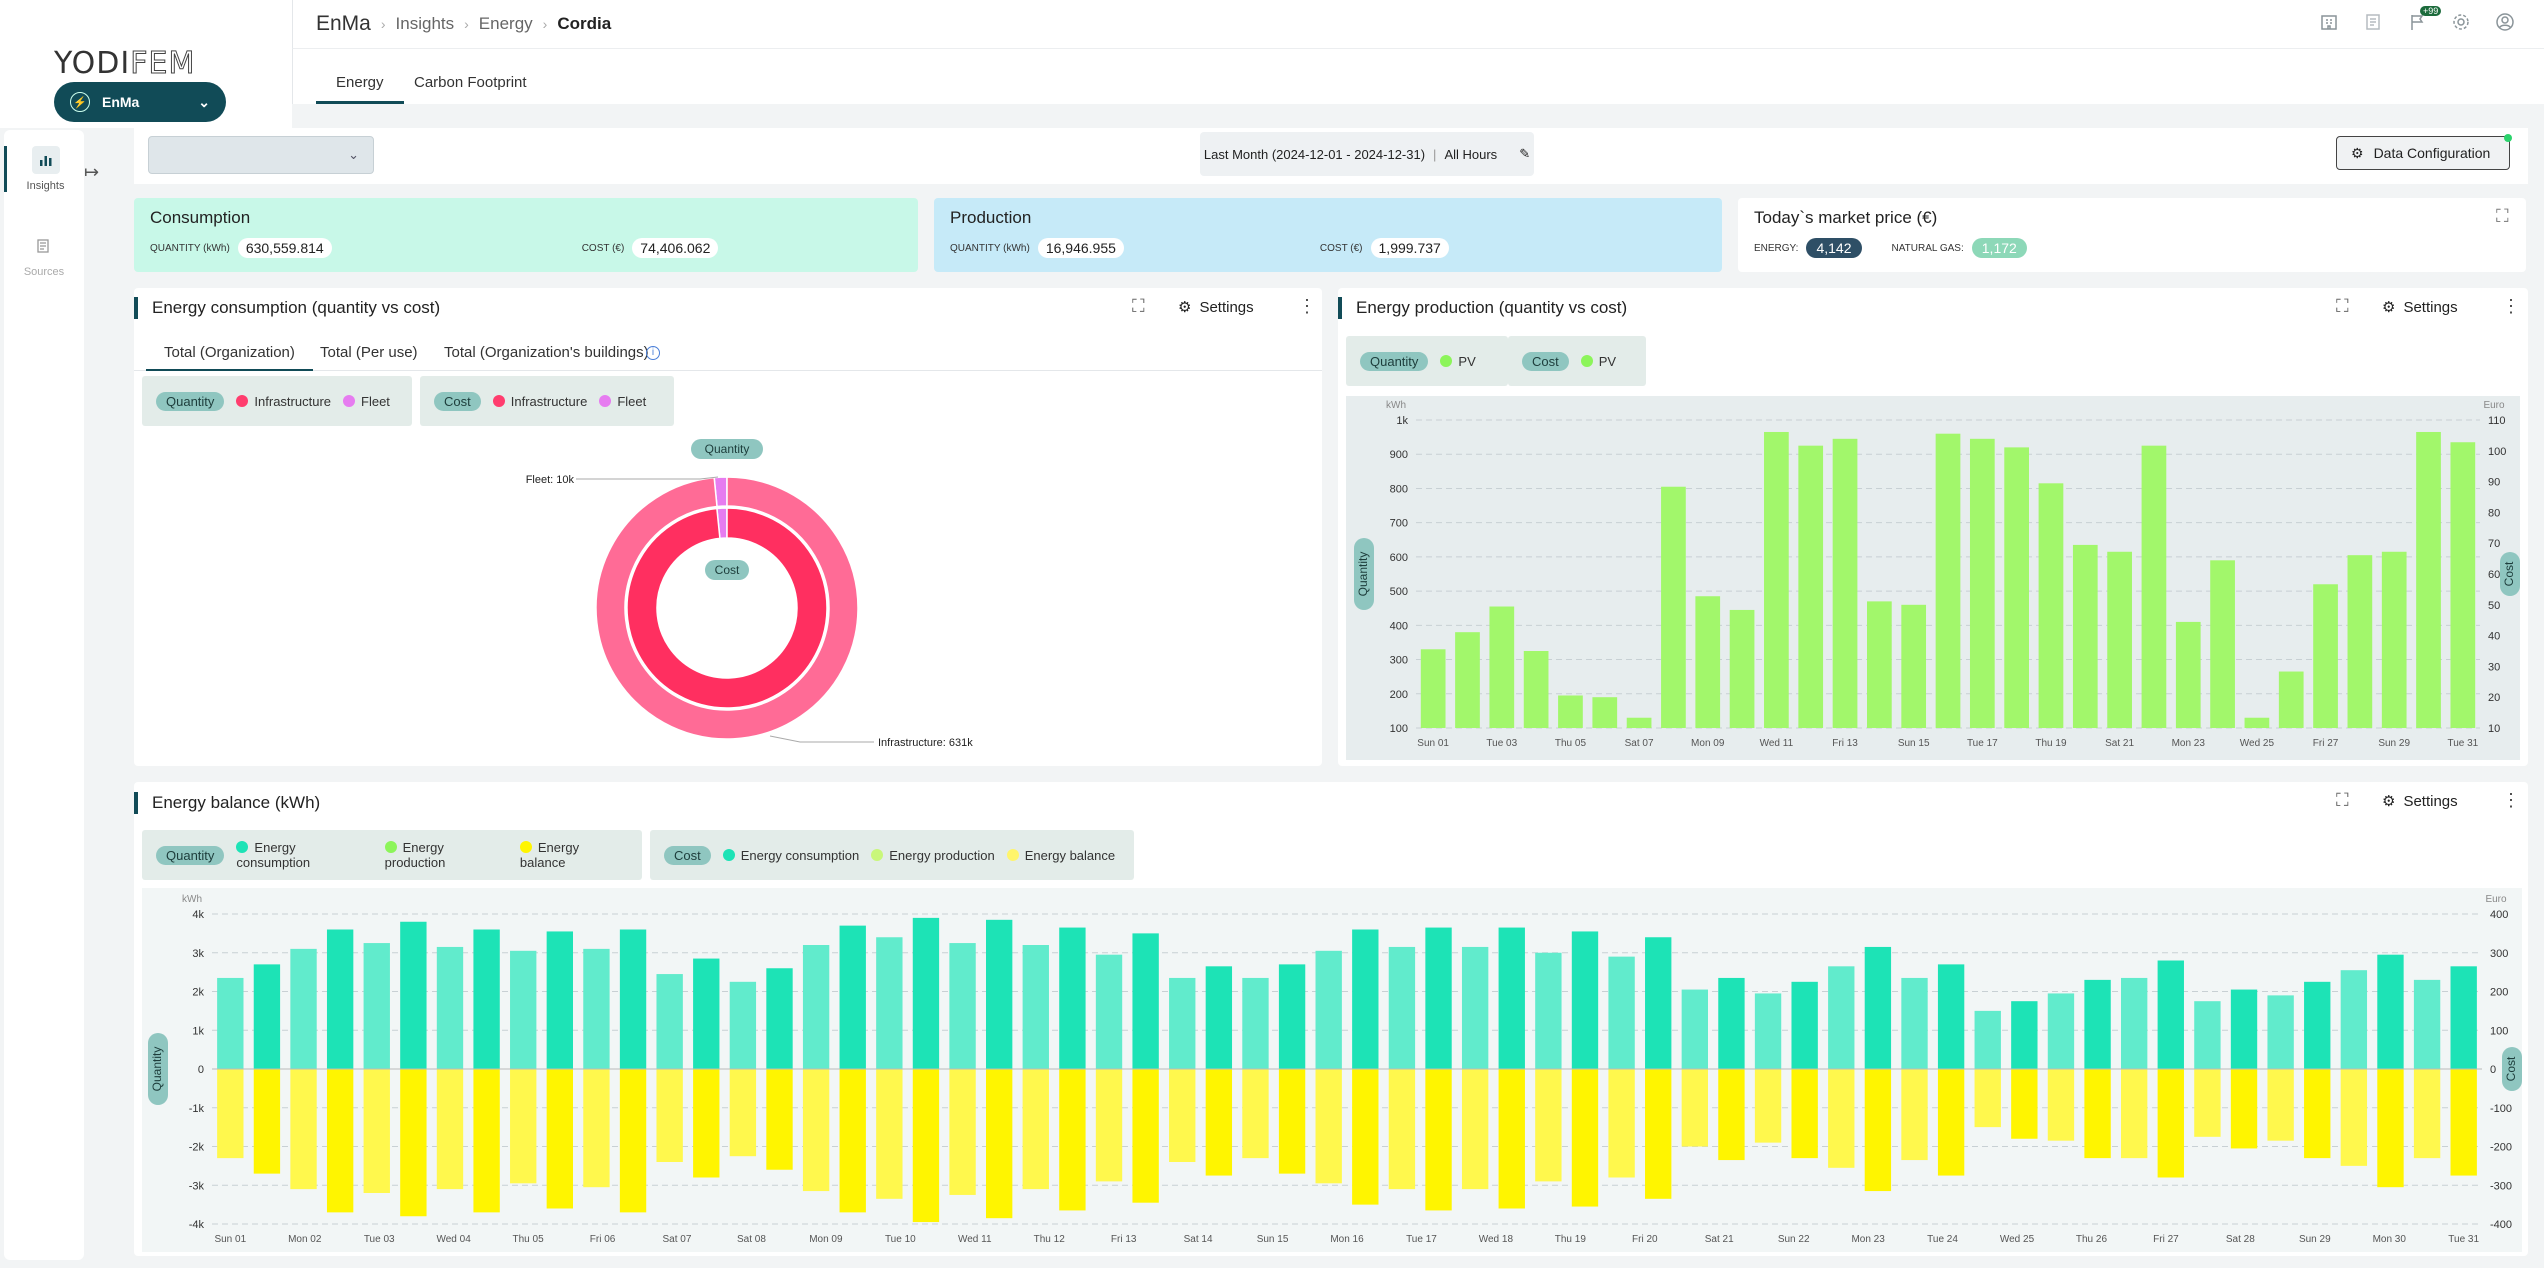  What do you see at coordinates (140, 102) in the screenshot?
I see `app-selector: ⚡ EnMa ⌄` at bounding box center [140, 102].